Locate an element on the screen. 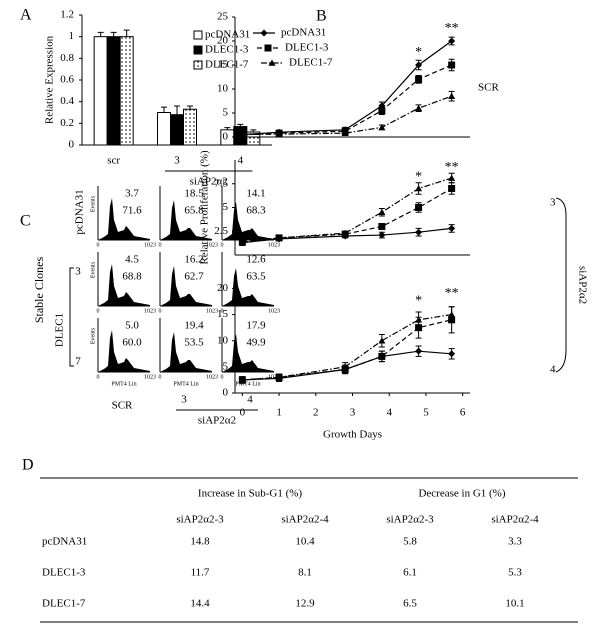 The width and height of the screenshot is (600, 633). y-tick-label: 1.2 is located at coordinates (67, 15).